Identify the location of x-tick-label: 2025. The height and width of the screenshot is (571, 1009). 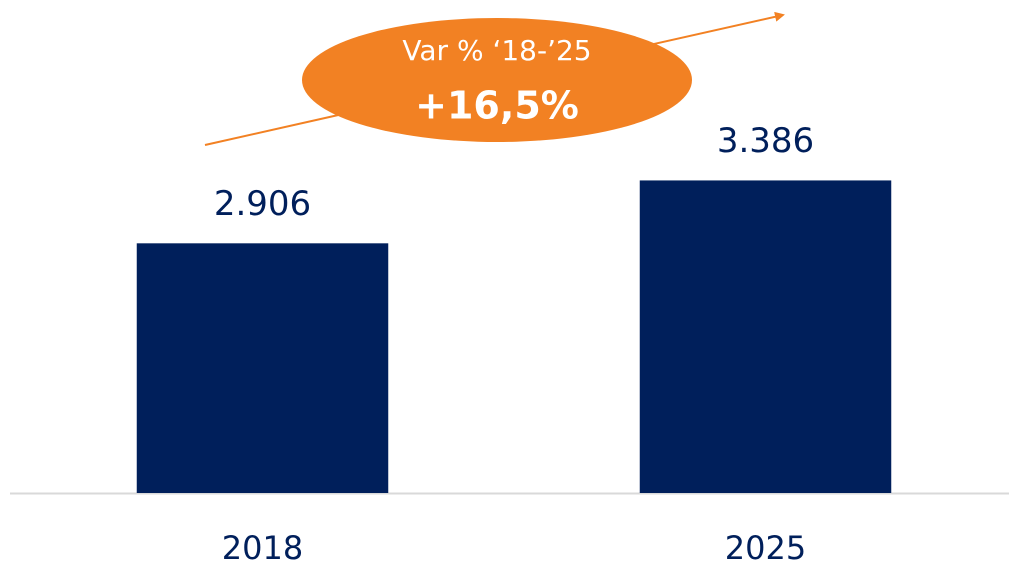
(765, 548).